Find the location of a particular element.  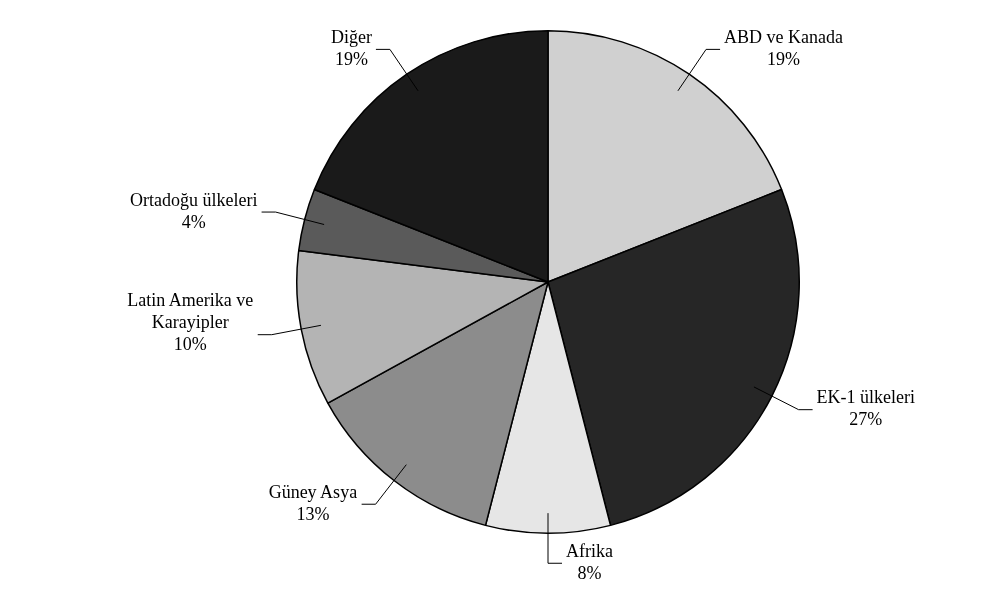

slice-label: Güney Asya is located at coordinates (313, 491).